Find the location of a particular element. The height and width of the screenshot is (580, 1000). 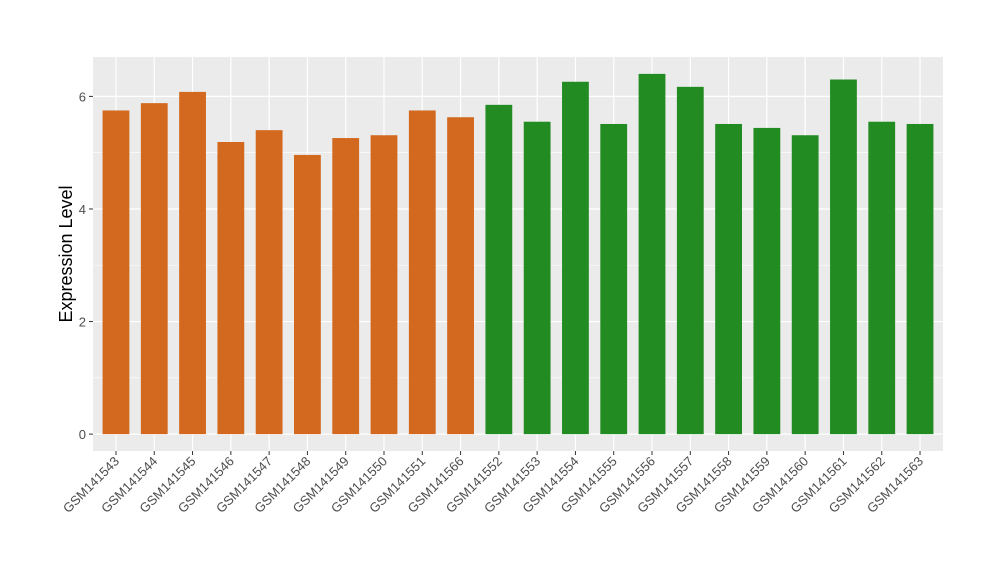

bar-GSM141548 is located at coordinates (307, 294).